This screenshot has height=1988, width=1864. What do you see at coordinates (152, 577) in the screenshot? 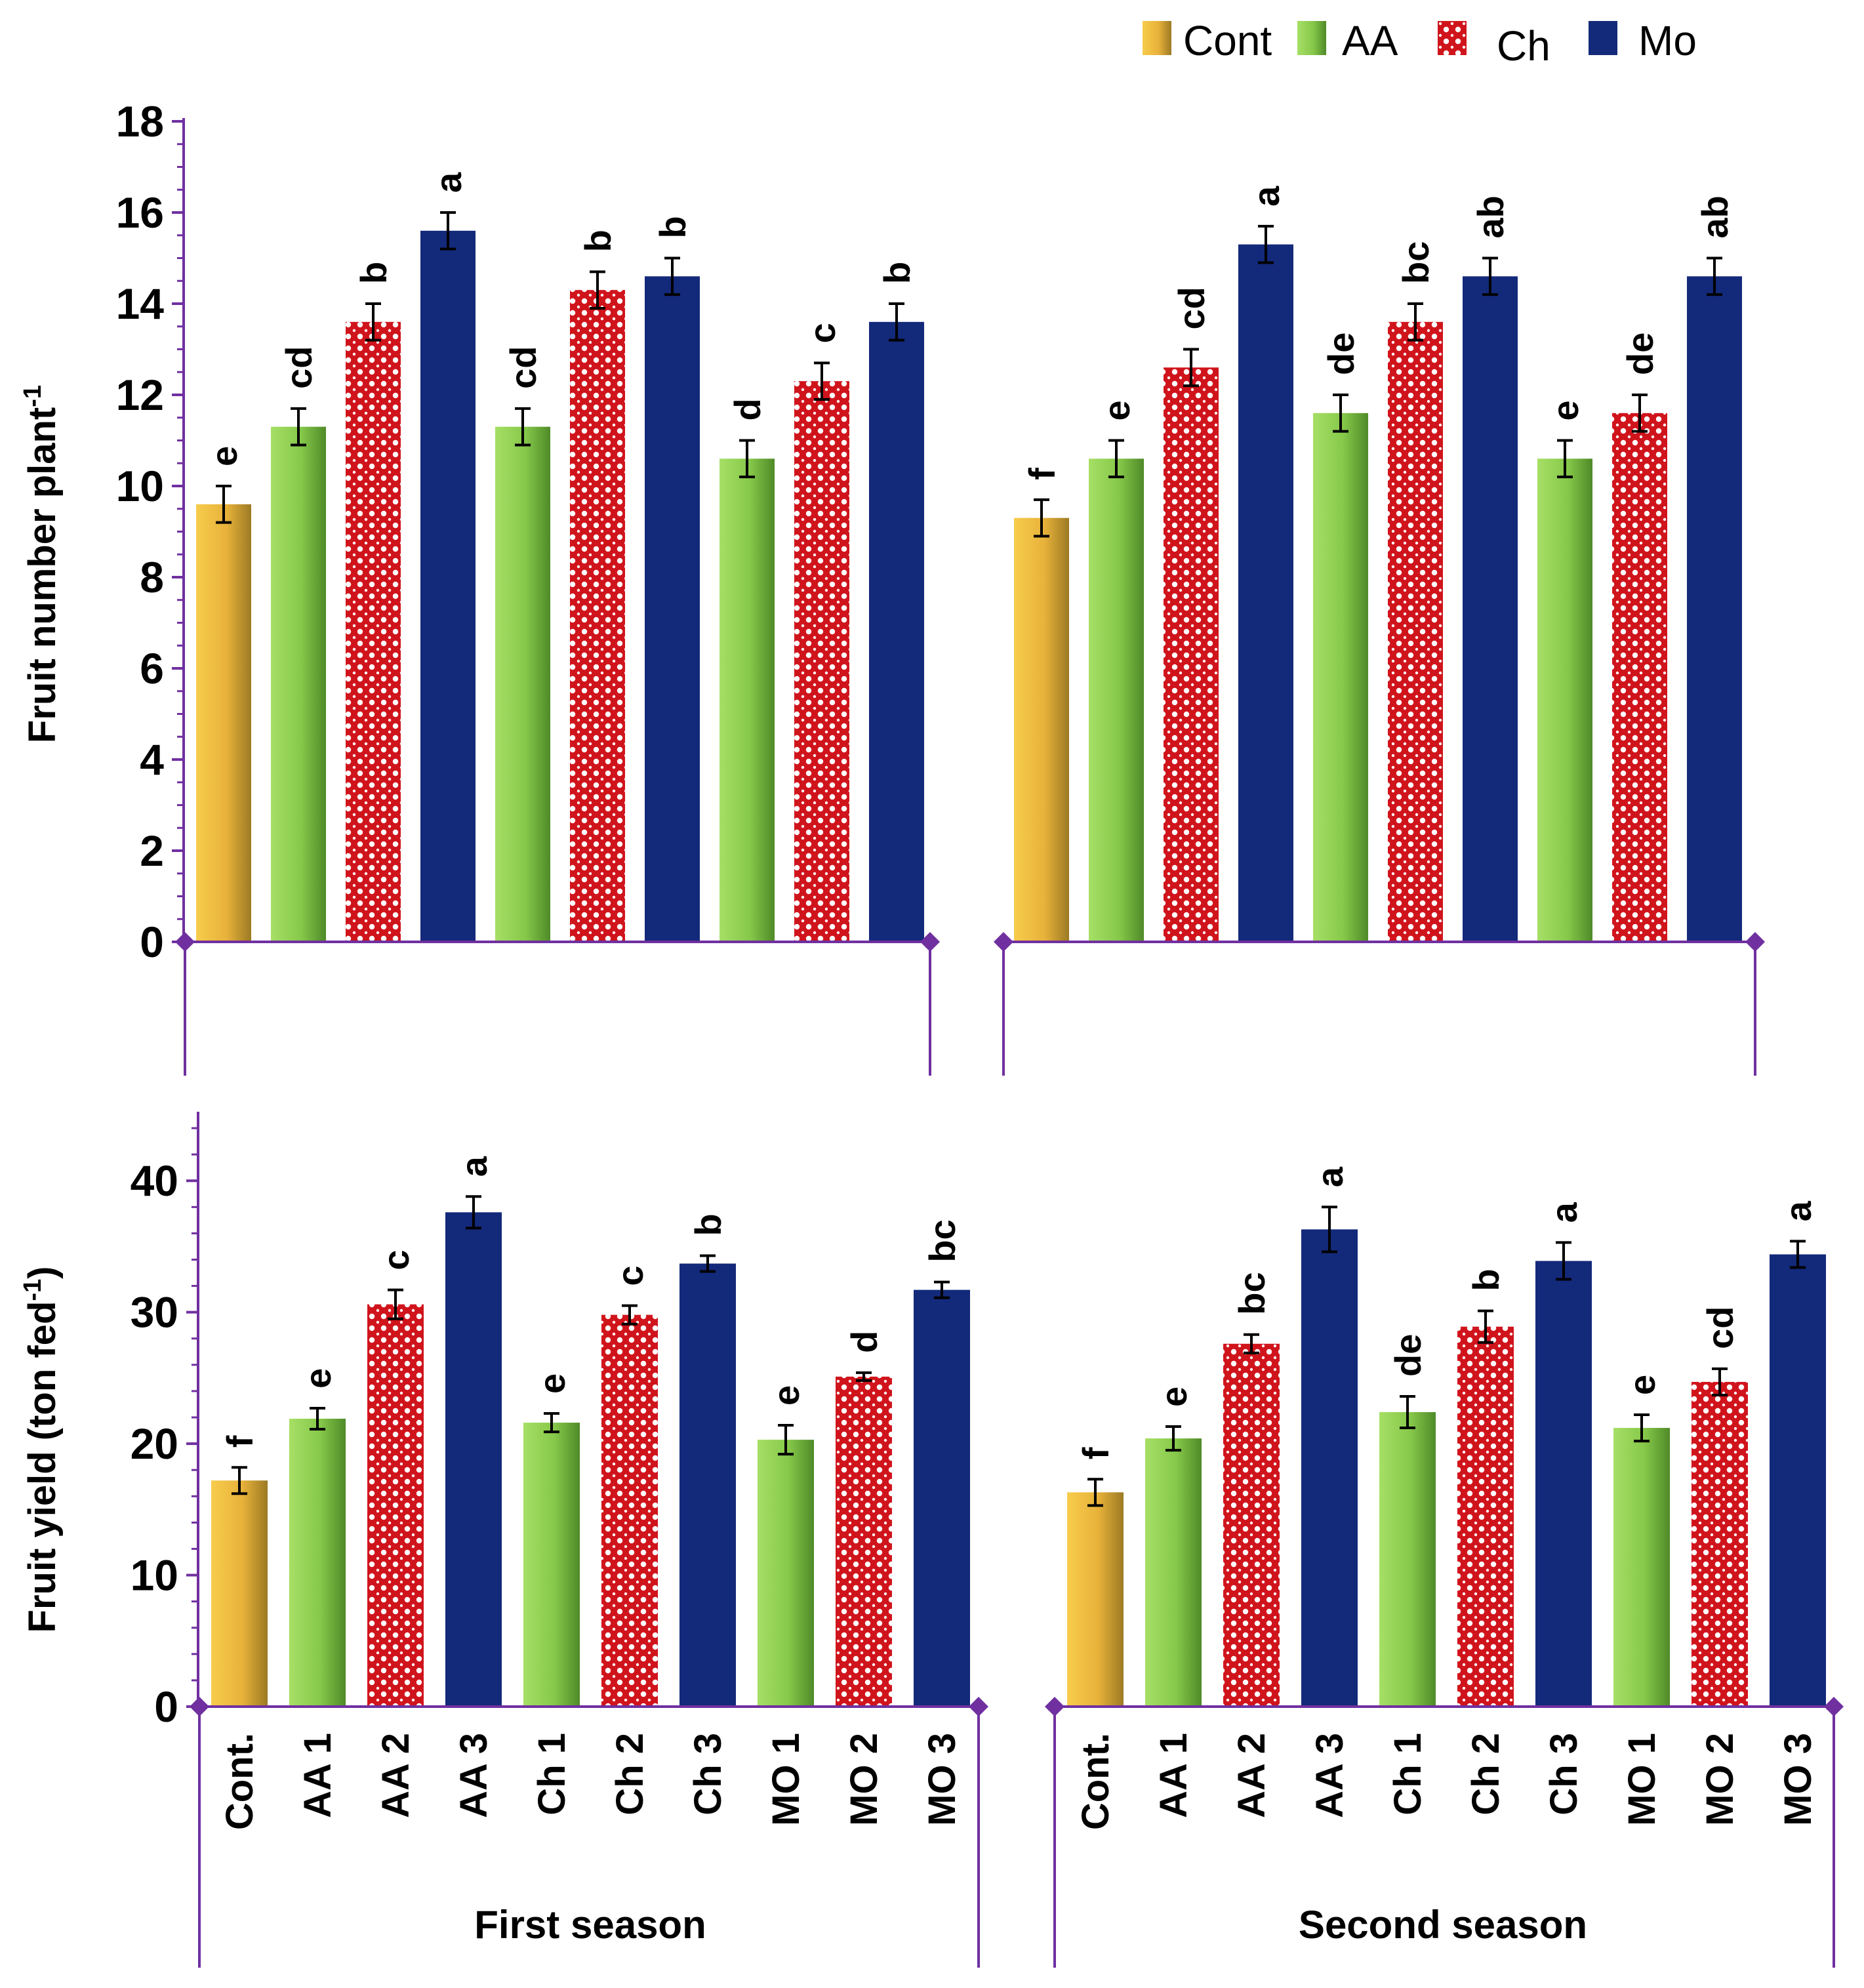
I see `y-tick-label: 8` at bounding box center [152, 577].